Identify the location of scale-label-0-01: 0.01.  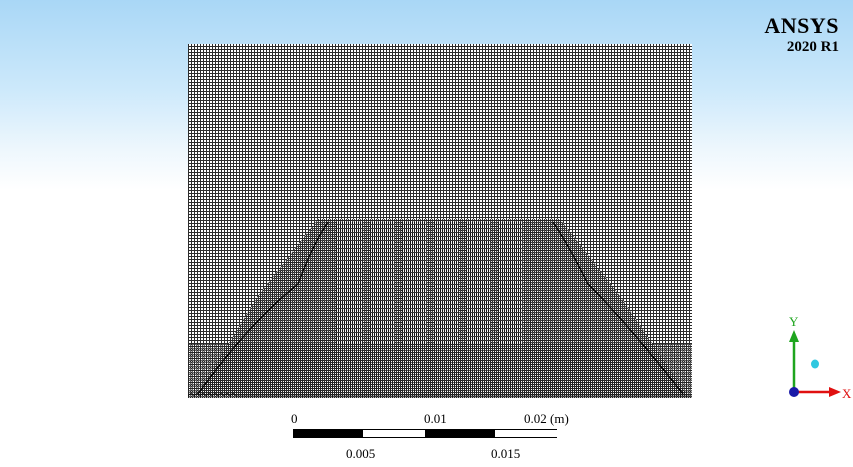
(435, 418).